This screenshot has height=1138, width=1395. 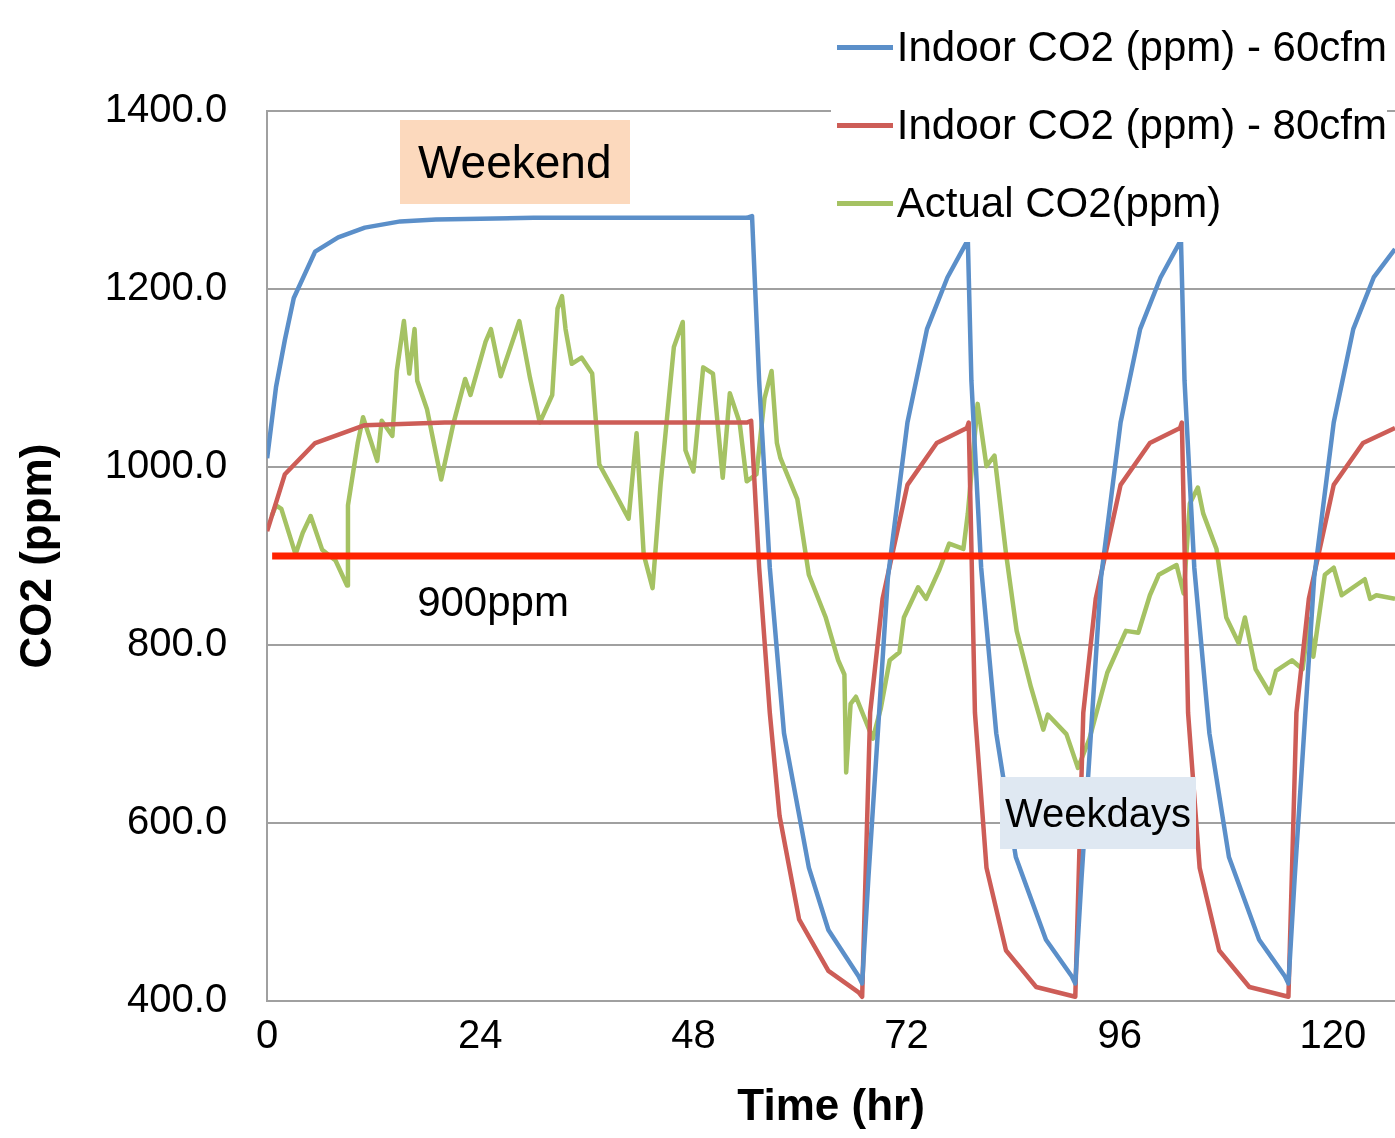 I want to click on ref-line-label: 900ppm, so click(x=493, y=601).